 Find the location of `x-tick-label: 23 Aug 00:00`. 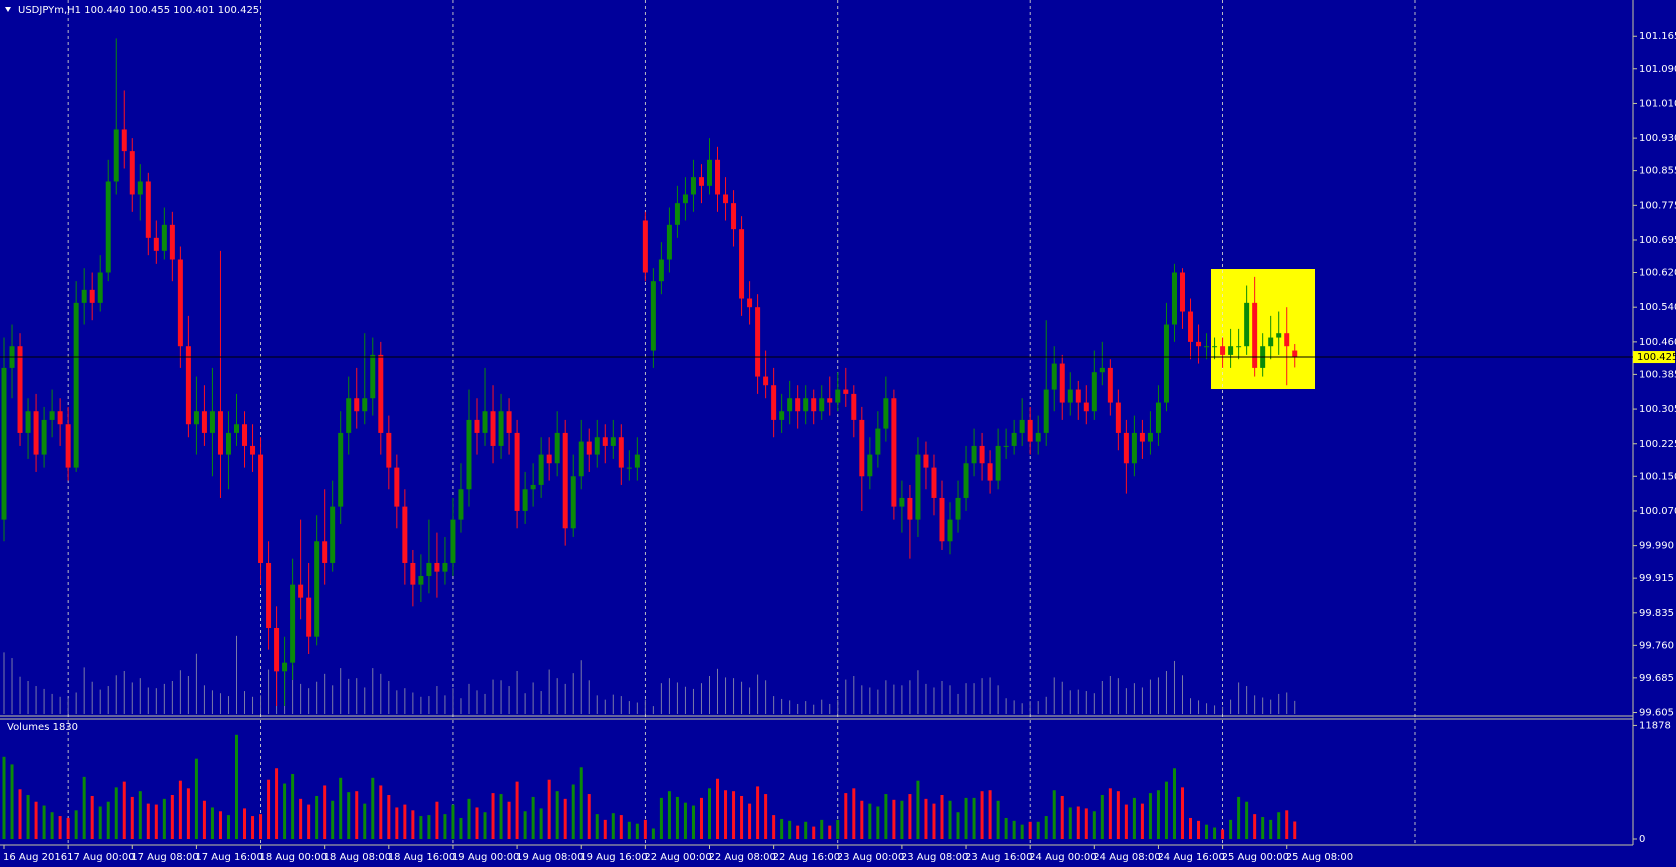

x-tick-label: 23 Aug 00:00 is located at coordinates (870, 857).